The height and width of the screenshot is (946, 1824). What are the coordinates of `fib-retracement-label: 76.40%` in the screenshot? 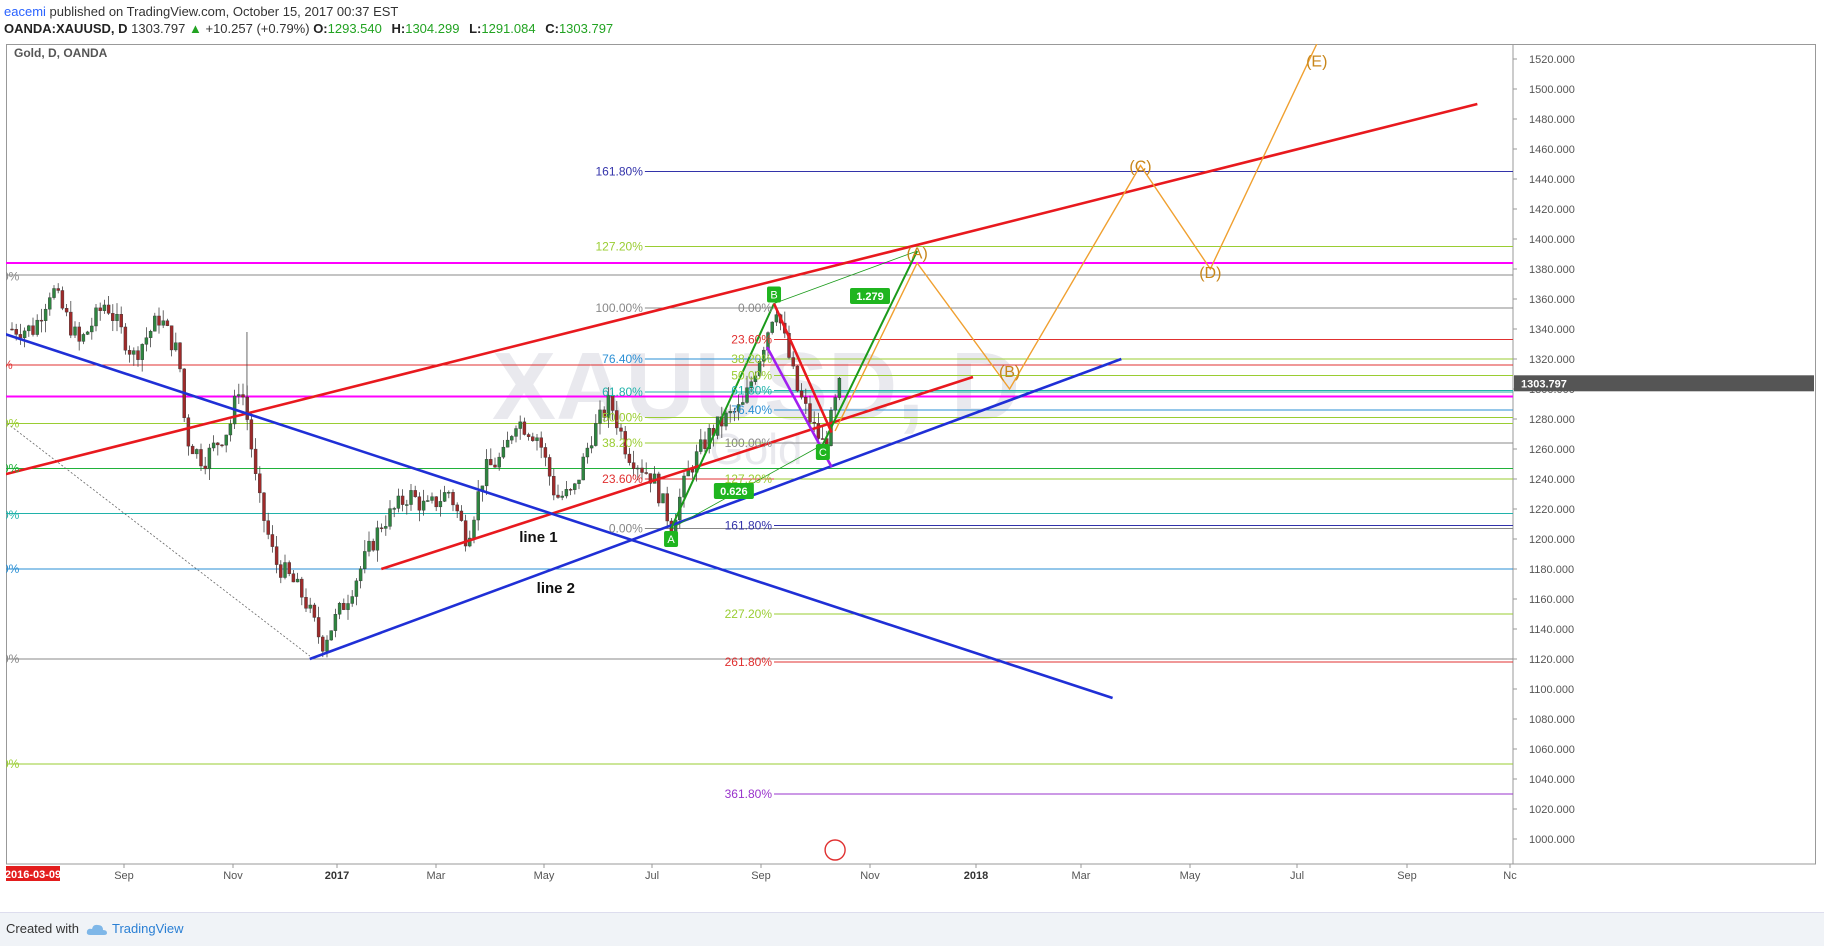 It's located at (622, 359).